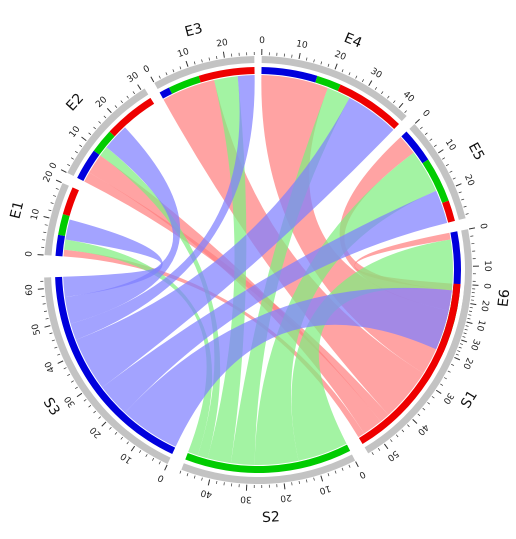 The image size is (516, 539). What do you see at coordinates (476, 151) in the screenshot?
I see `segment-label-e5: E5` at bounding box center [476, 151].